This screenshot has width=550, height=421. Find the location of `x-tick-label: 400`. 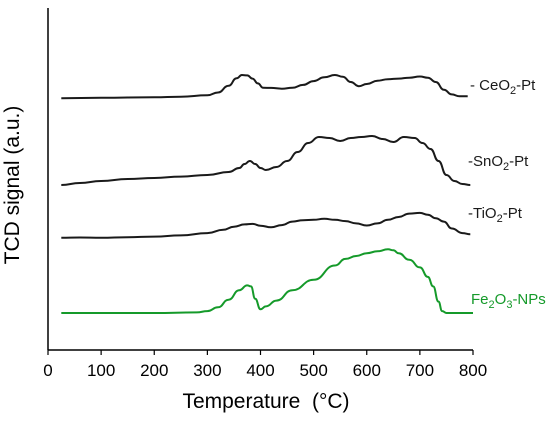

x-tick-label: 400 is located at coordinates (260, 370).